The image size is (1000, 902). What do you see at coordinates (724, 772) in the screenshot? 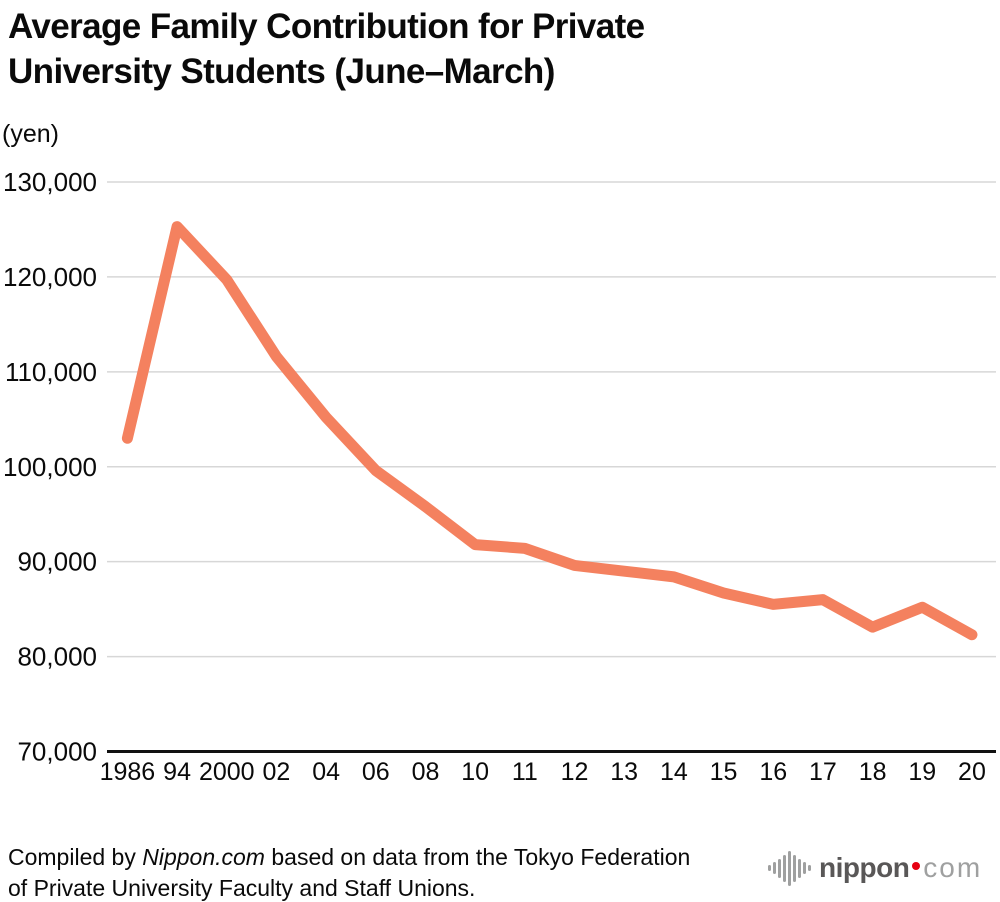
I see `x-axis-tick-label: 15` at bounding box center [724, 772].